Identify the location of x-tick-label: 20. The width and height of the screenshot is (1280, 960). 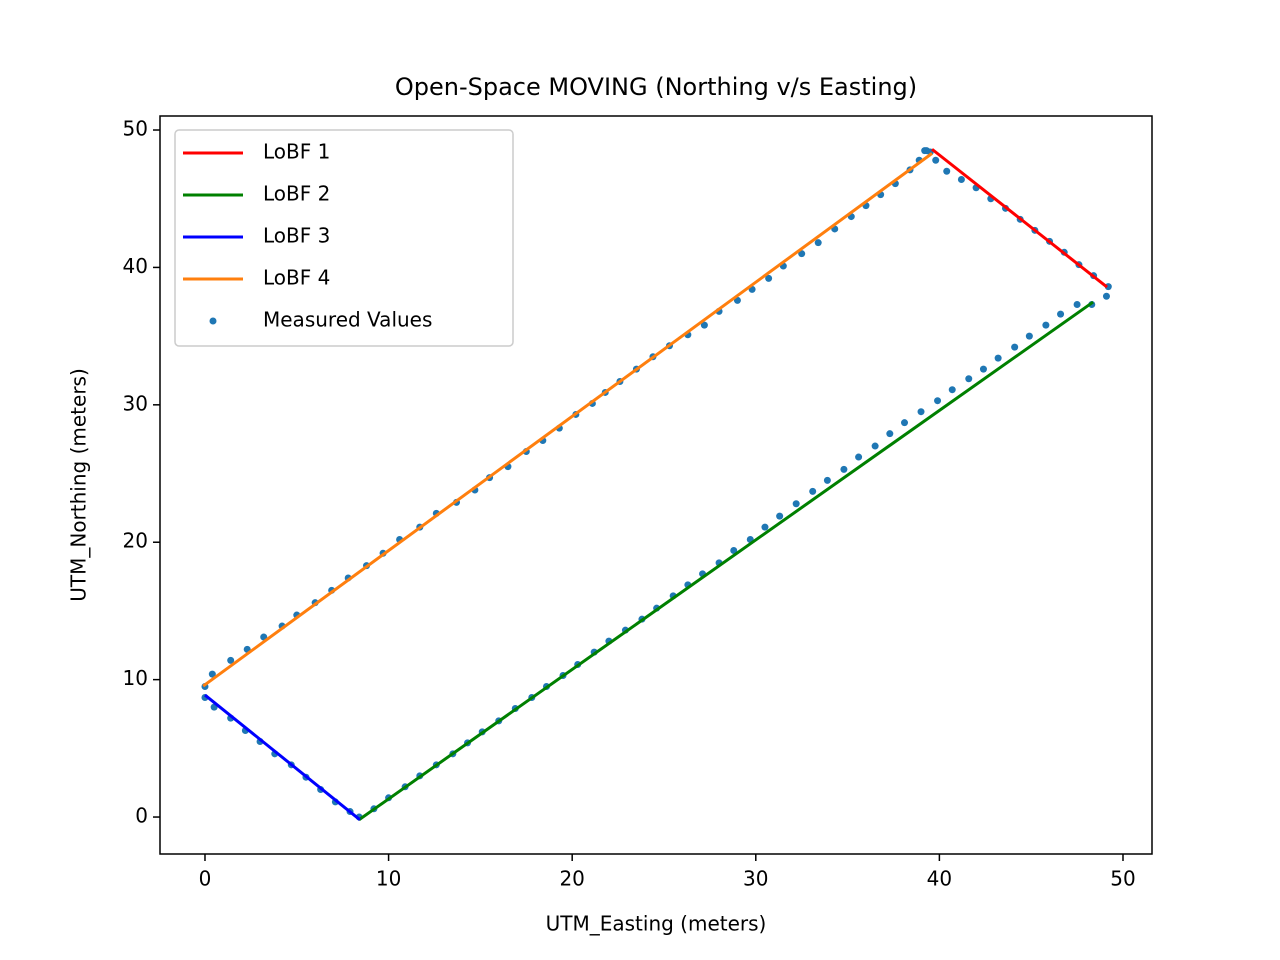
(571, 879).